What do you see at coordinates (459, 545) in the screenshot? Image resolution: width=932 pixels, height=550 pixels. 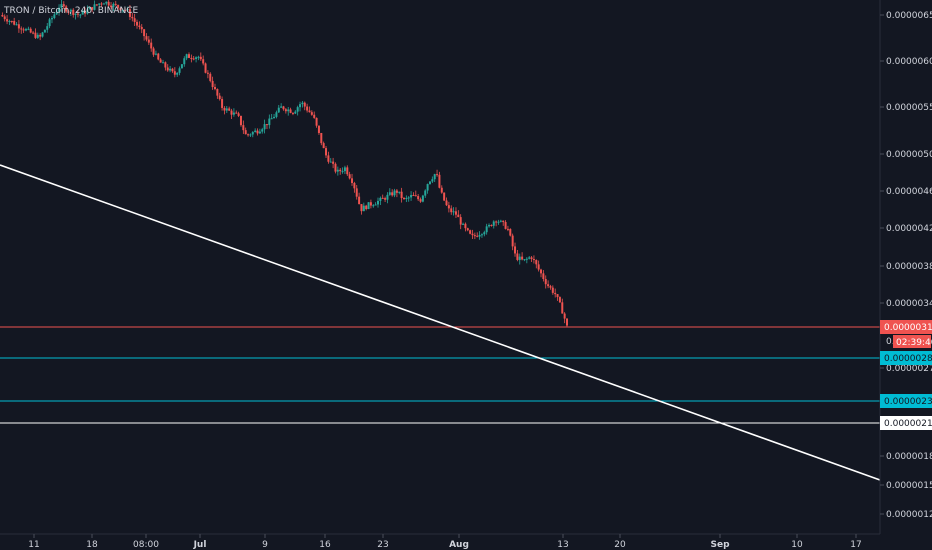 I see `time-tick-label: Aug` at bounding box center [459, 545].